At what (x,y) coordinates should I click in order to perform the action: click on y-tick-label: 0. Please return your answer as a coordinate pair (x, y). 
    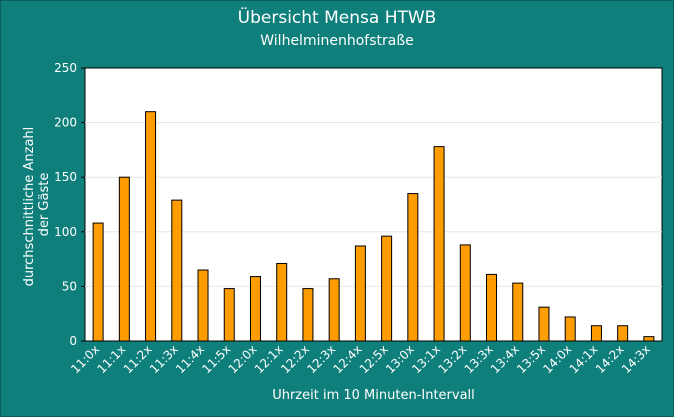
    Looking at the image, I should click on (73, 341).